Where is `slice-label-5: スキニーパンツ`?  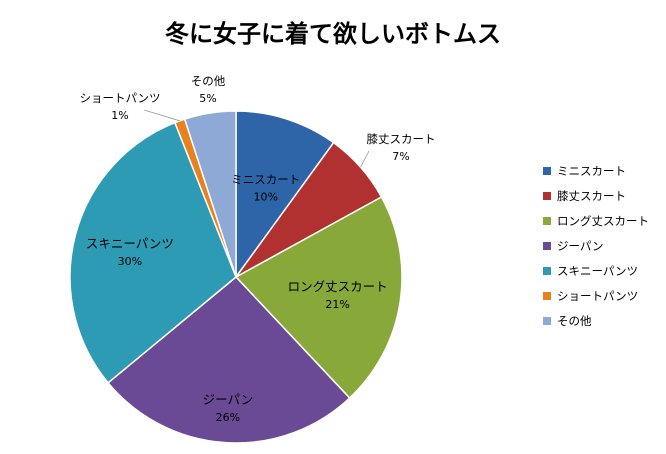
slice-label-5: スキニーパンツ is located at coordinates (130, 243).